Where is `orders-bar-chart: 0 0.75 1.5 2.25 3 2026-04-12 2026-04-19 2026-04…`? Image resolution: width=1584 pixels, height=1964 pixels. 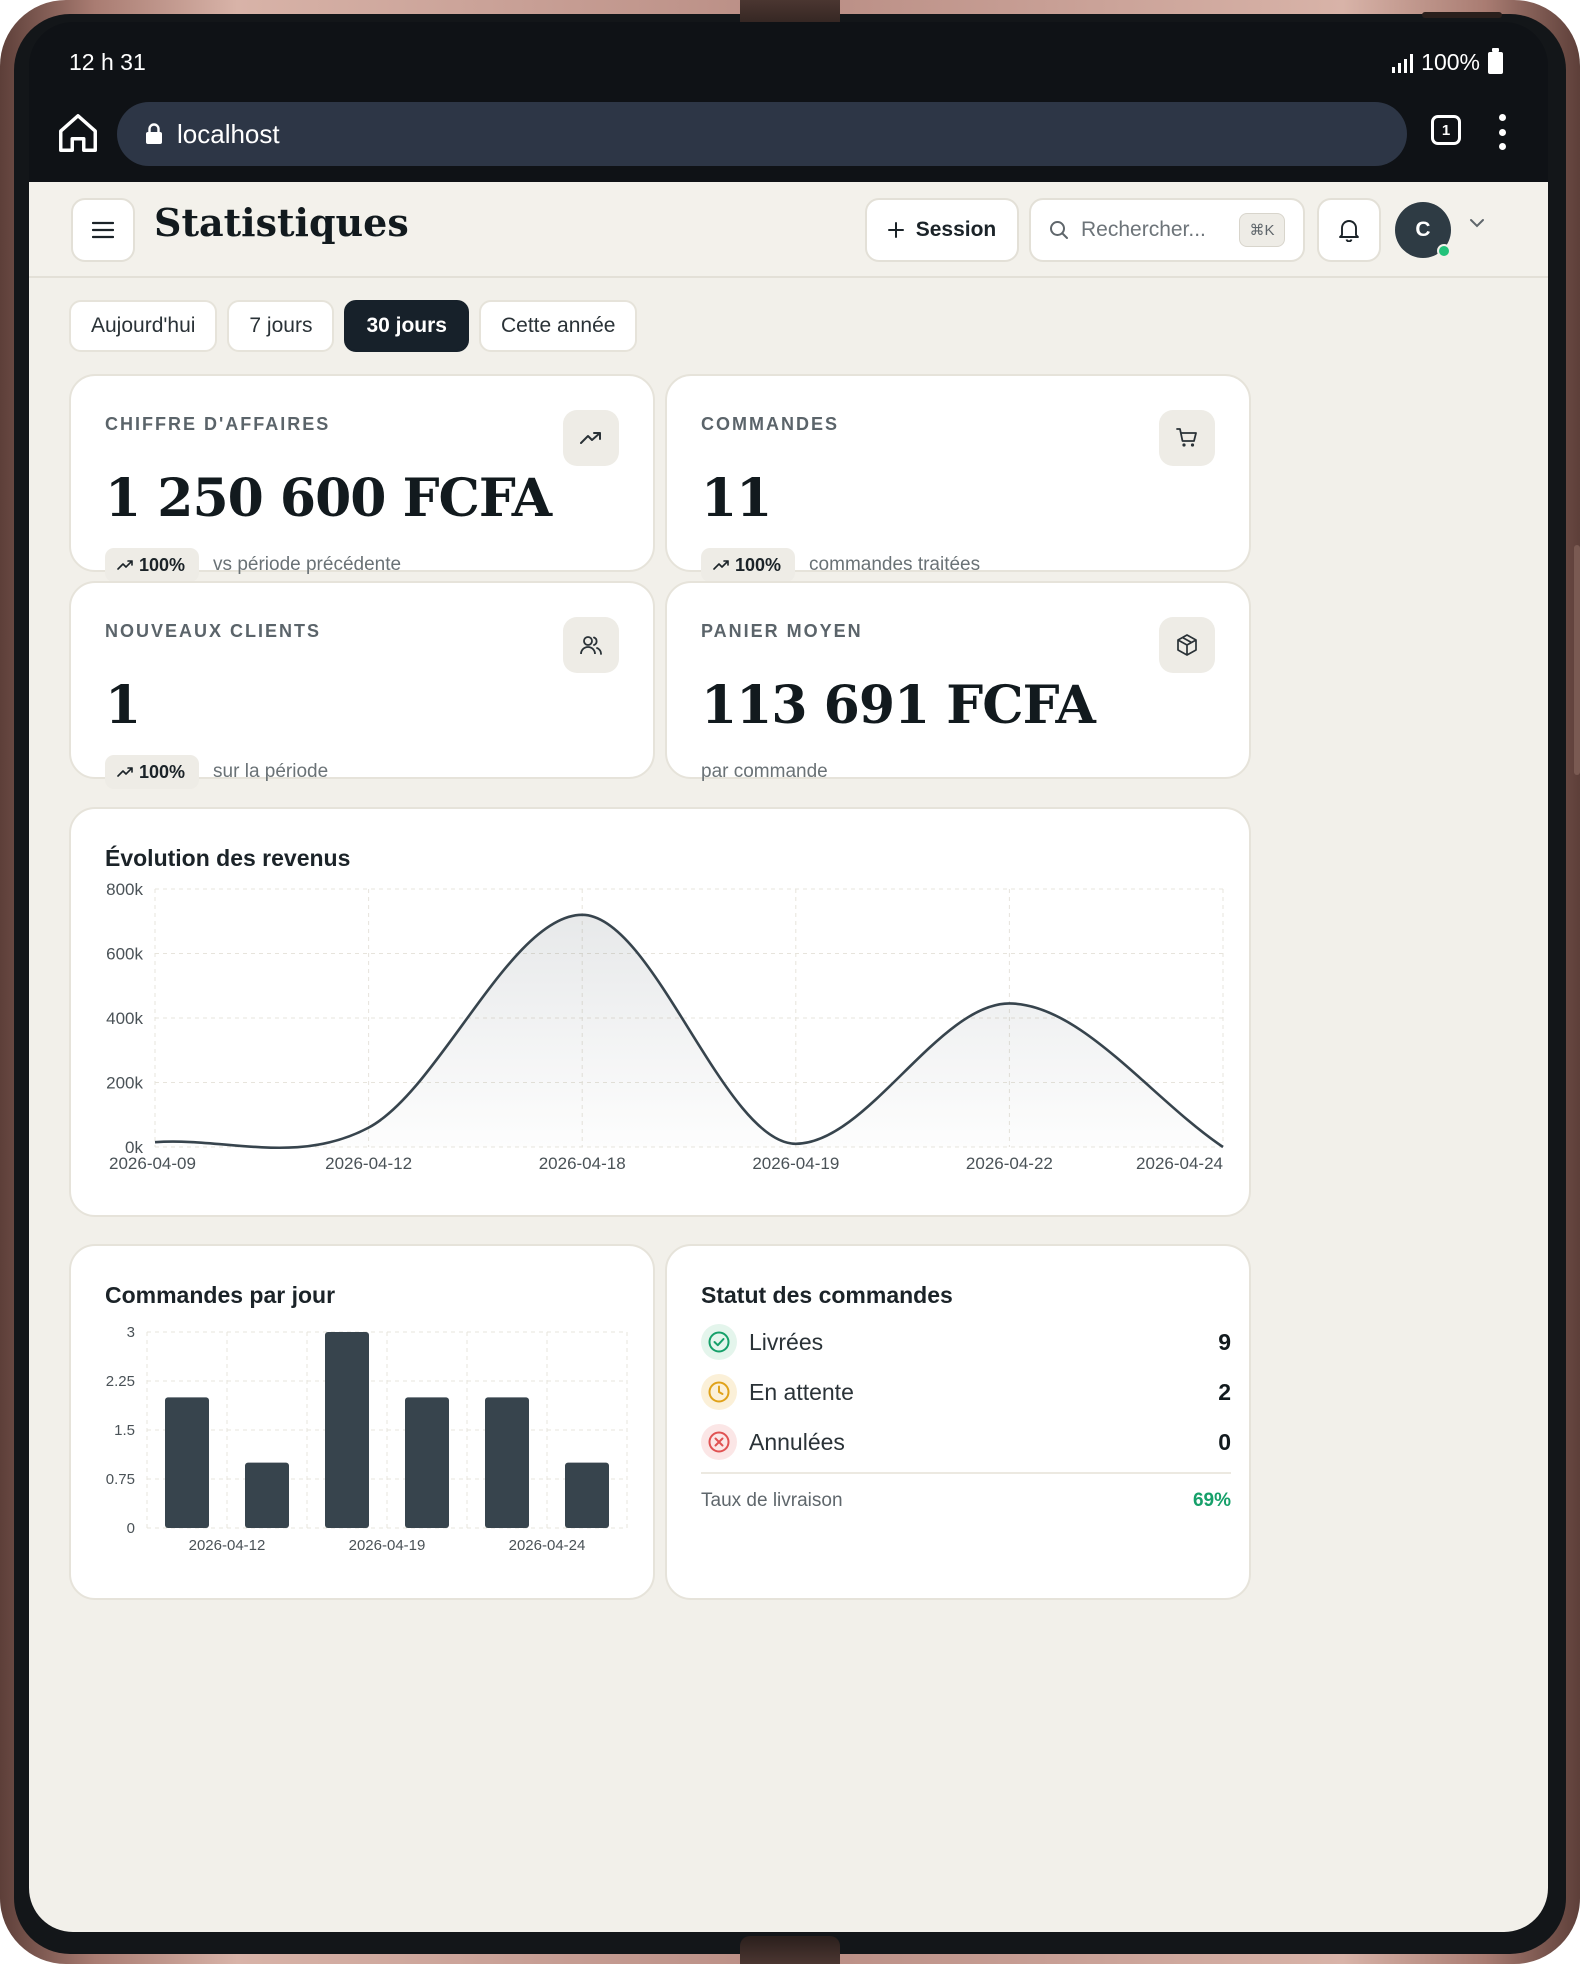 orders-bar-chart: 0 0.75 1.5 2.25 3 2026-04-12 2026-04-19 2026-04… is located at coordinates (367, 1439).